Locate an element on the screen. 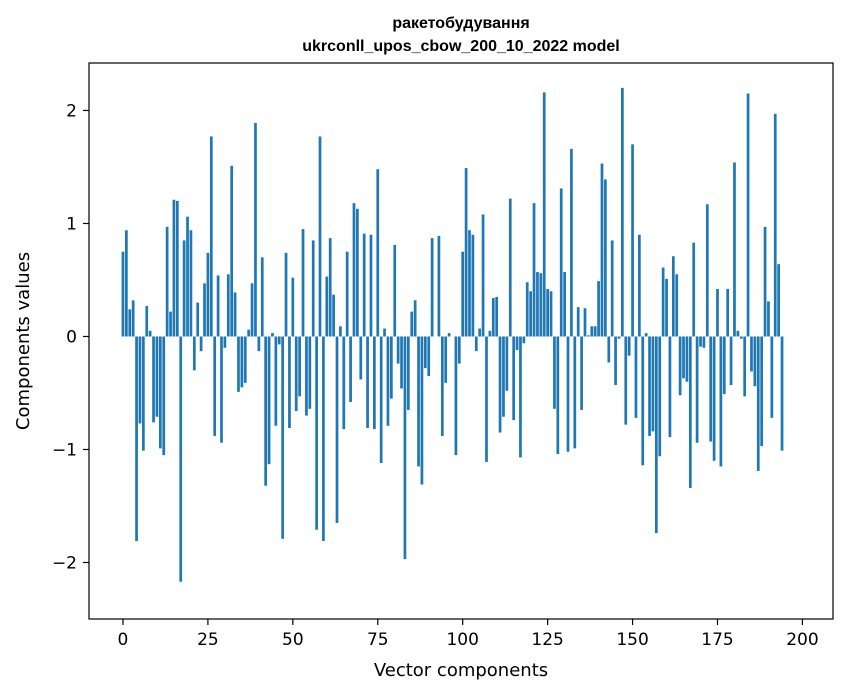  x-tick-label-0: 0 is located at coordinates (123, 640).